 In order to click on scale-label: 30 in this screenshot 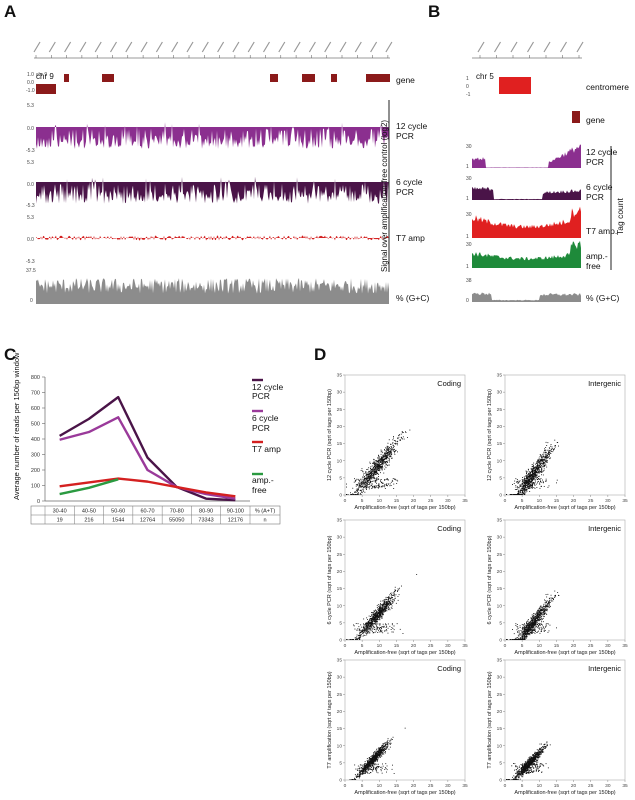, I will do `click(469, 147)`.